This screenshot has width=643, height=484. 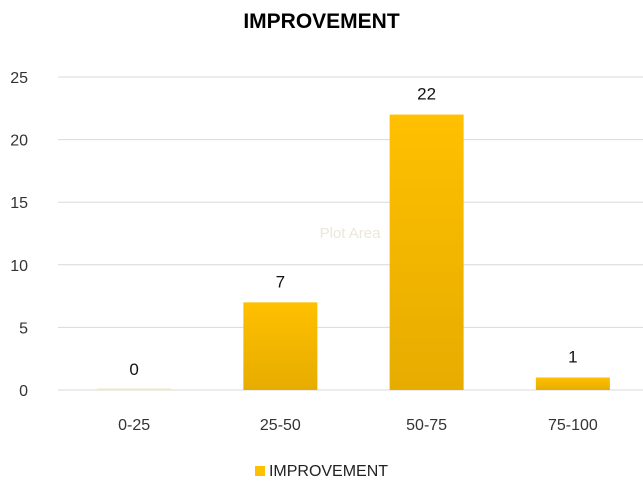 I want to click on data-label: 0, so click(x=133, y=369).